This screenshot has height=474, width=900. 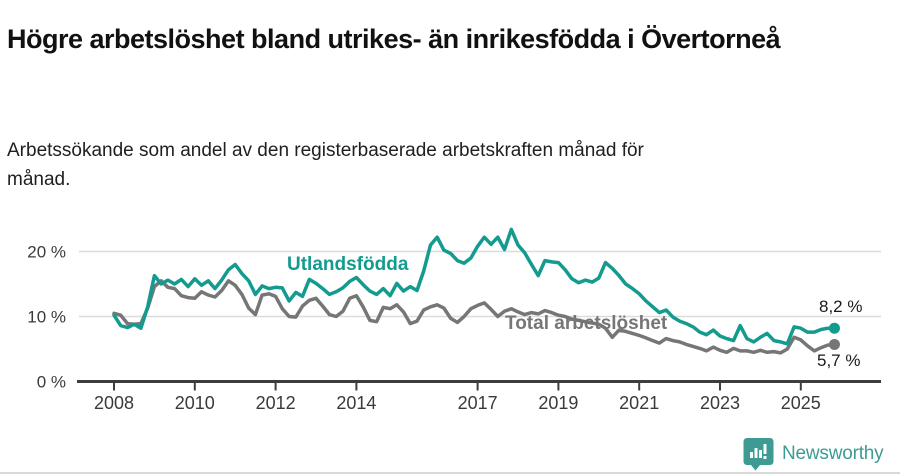 I want to click on x-tick-label-2021: 2021, so click(x=639, y=403).